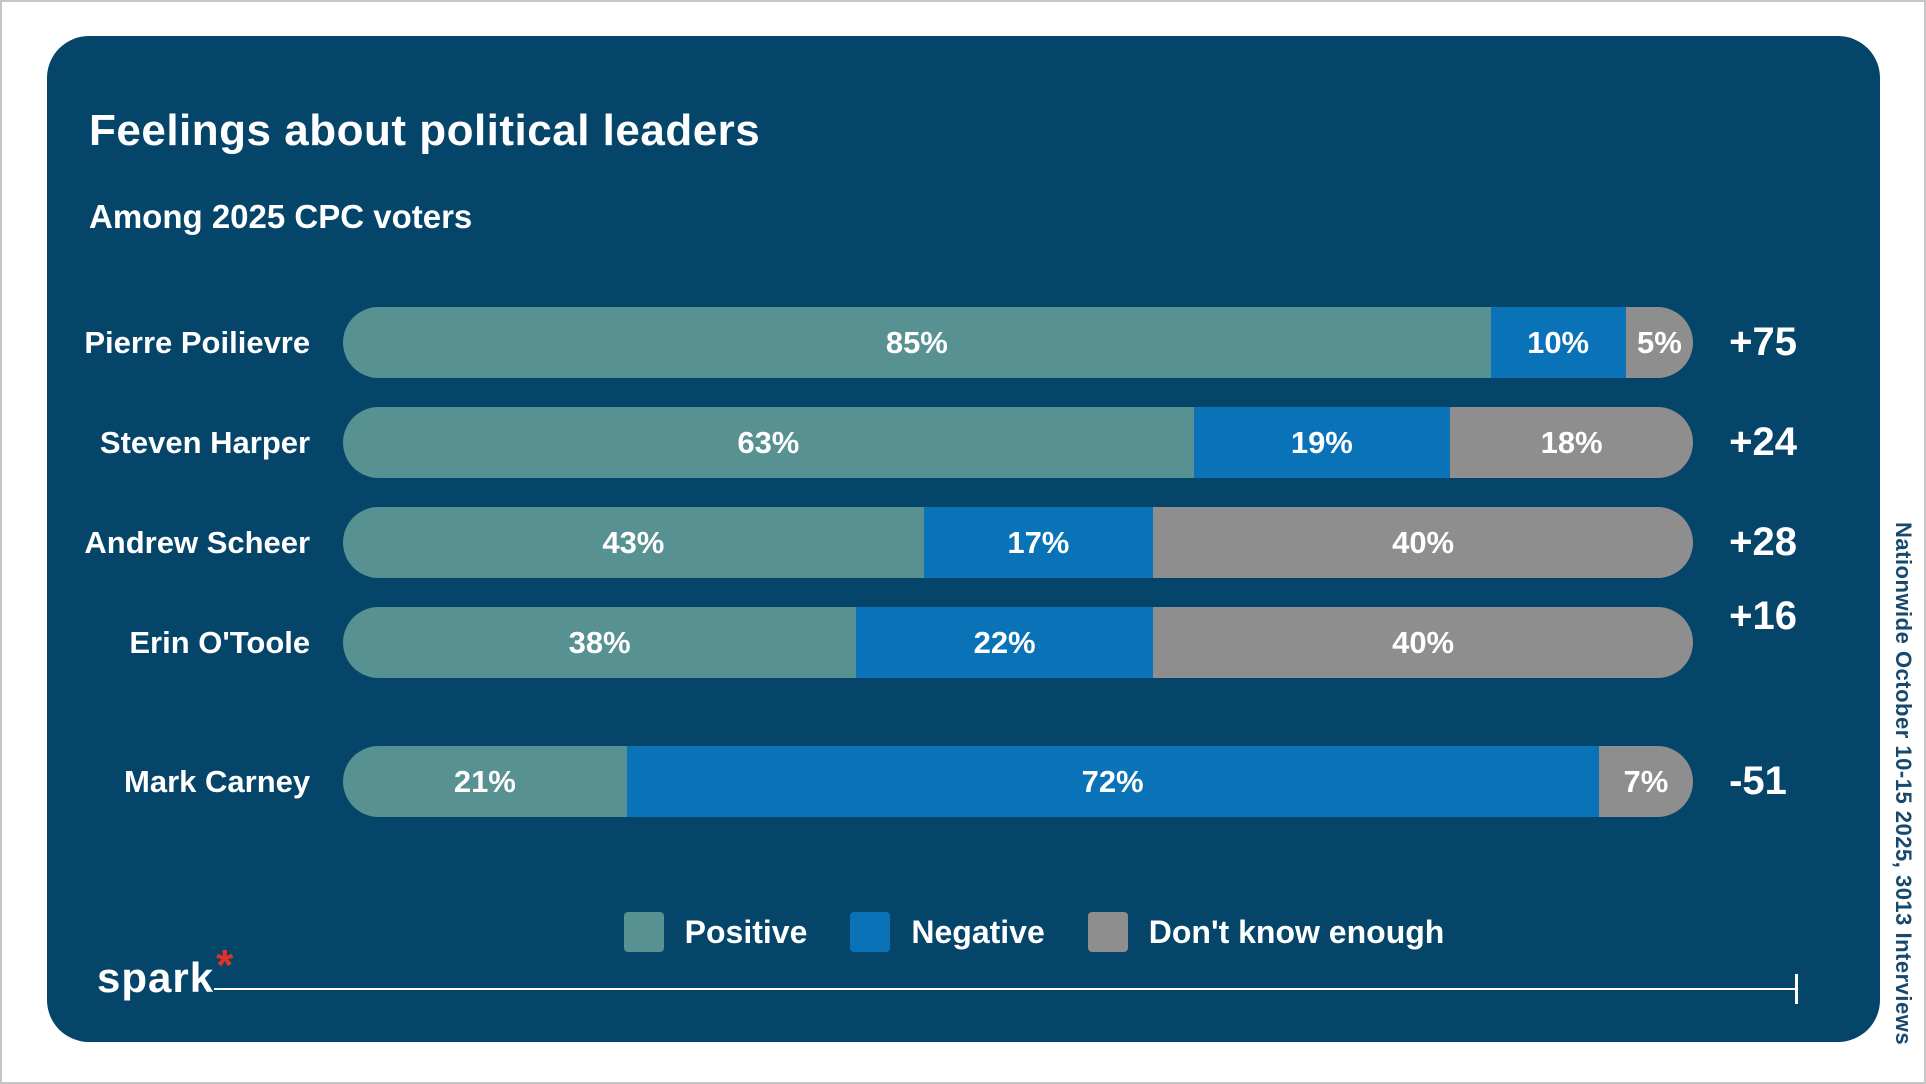  I want to click on legend-label: Don't know enough, so click(1296, 931).